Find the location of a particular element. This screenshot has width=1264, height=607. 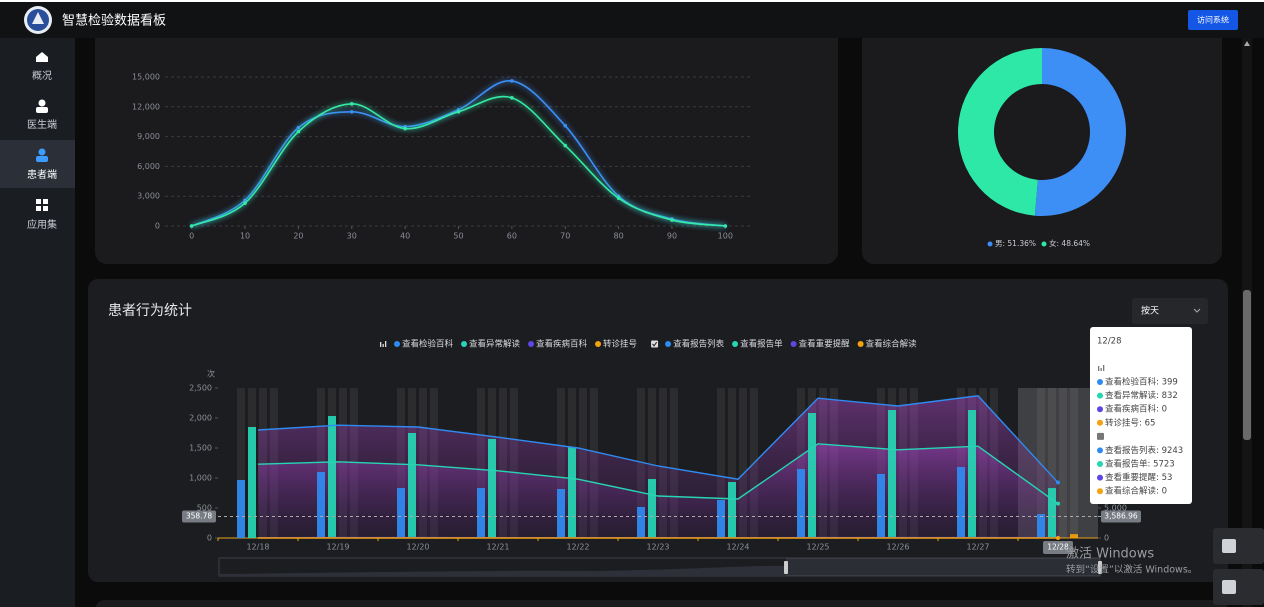

sidebar is located at coordinates (37, 322).